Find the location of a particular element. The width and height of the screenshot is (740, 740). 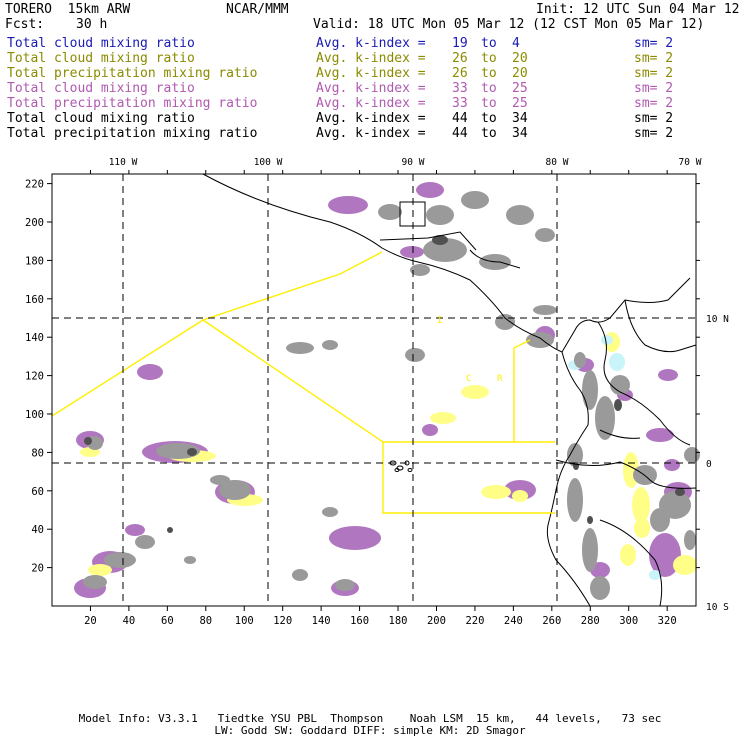

legend-k2: 4 is located at coordinates (516, 43).